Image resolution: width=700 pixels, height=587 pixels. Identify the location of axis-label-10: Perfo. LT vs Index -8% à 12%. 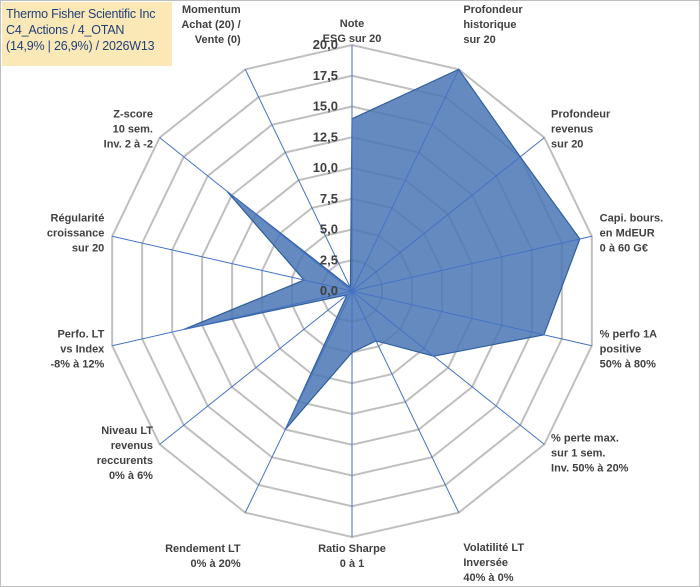
(78, 349).